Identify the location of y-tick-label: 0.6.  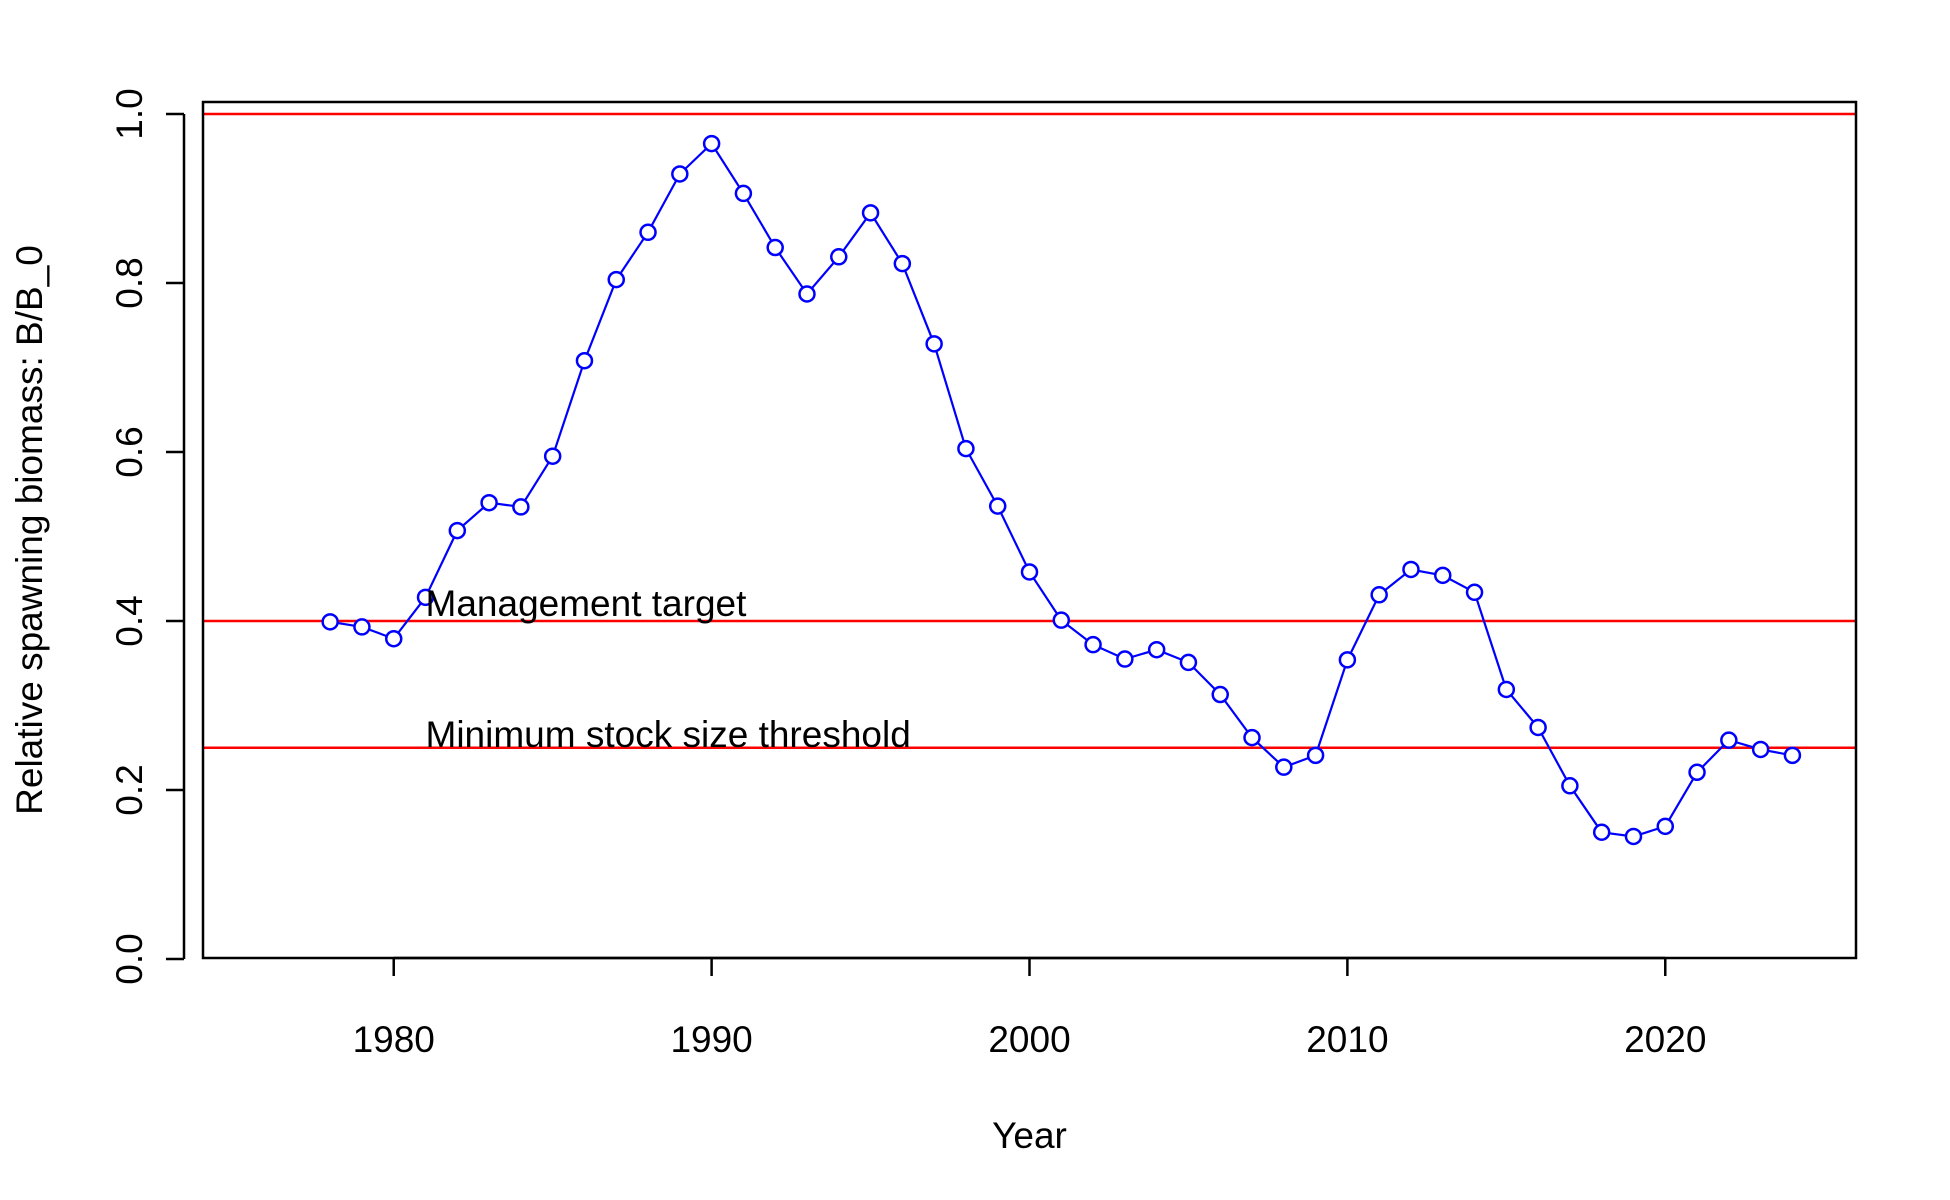
(129, 451).